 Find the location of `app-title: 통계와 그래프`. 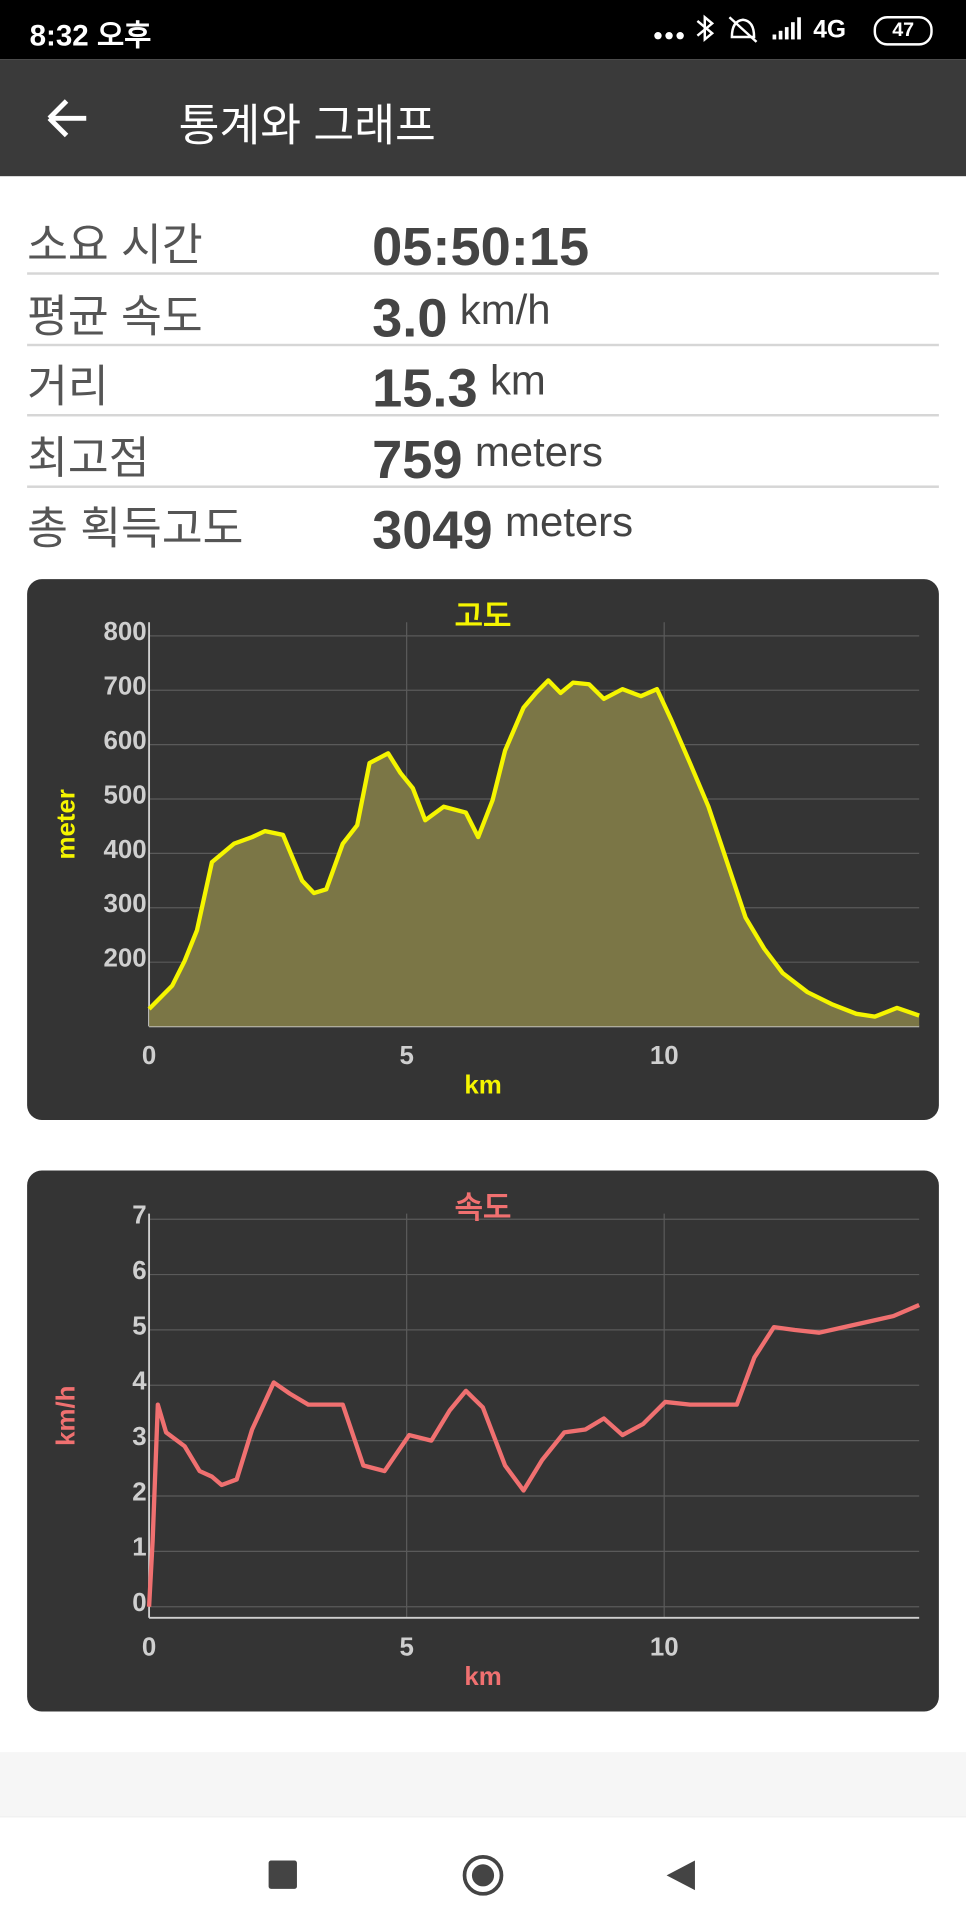

app-title: 통계와 그래프 is located at coordinates (307, 125).